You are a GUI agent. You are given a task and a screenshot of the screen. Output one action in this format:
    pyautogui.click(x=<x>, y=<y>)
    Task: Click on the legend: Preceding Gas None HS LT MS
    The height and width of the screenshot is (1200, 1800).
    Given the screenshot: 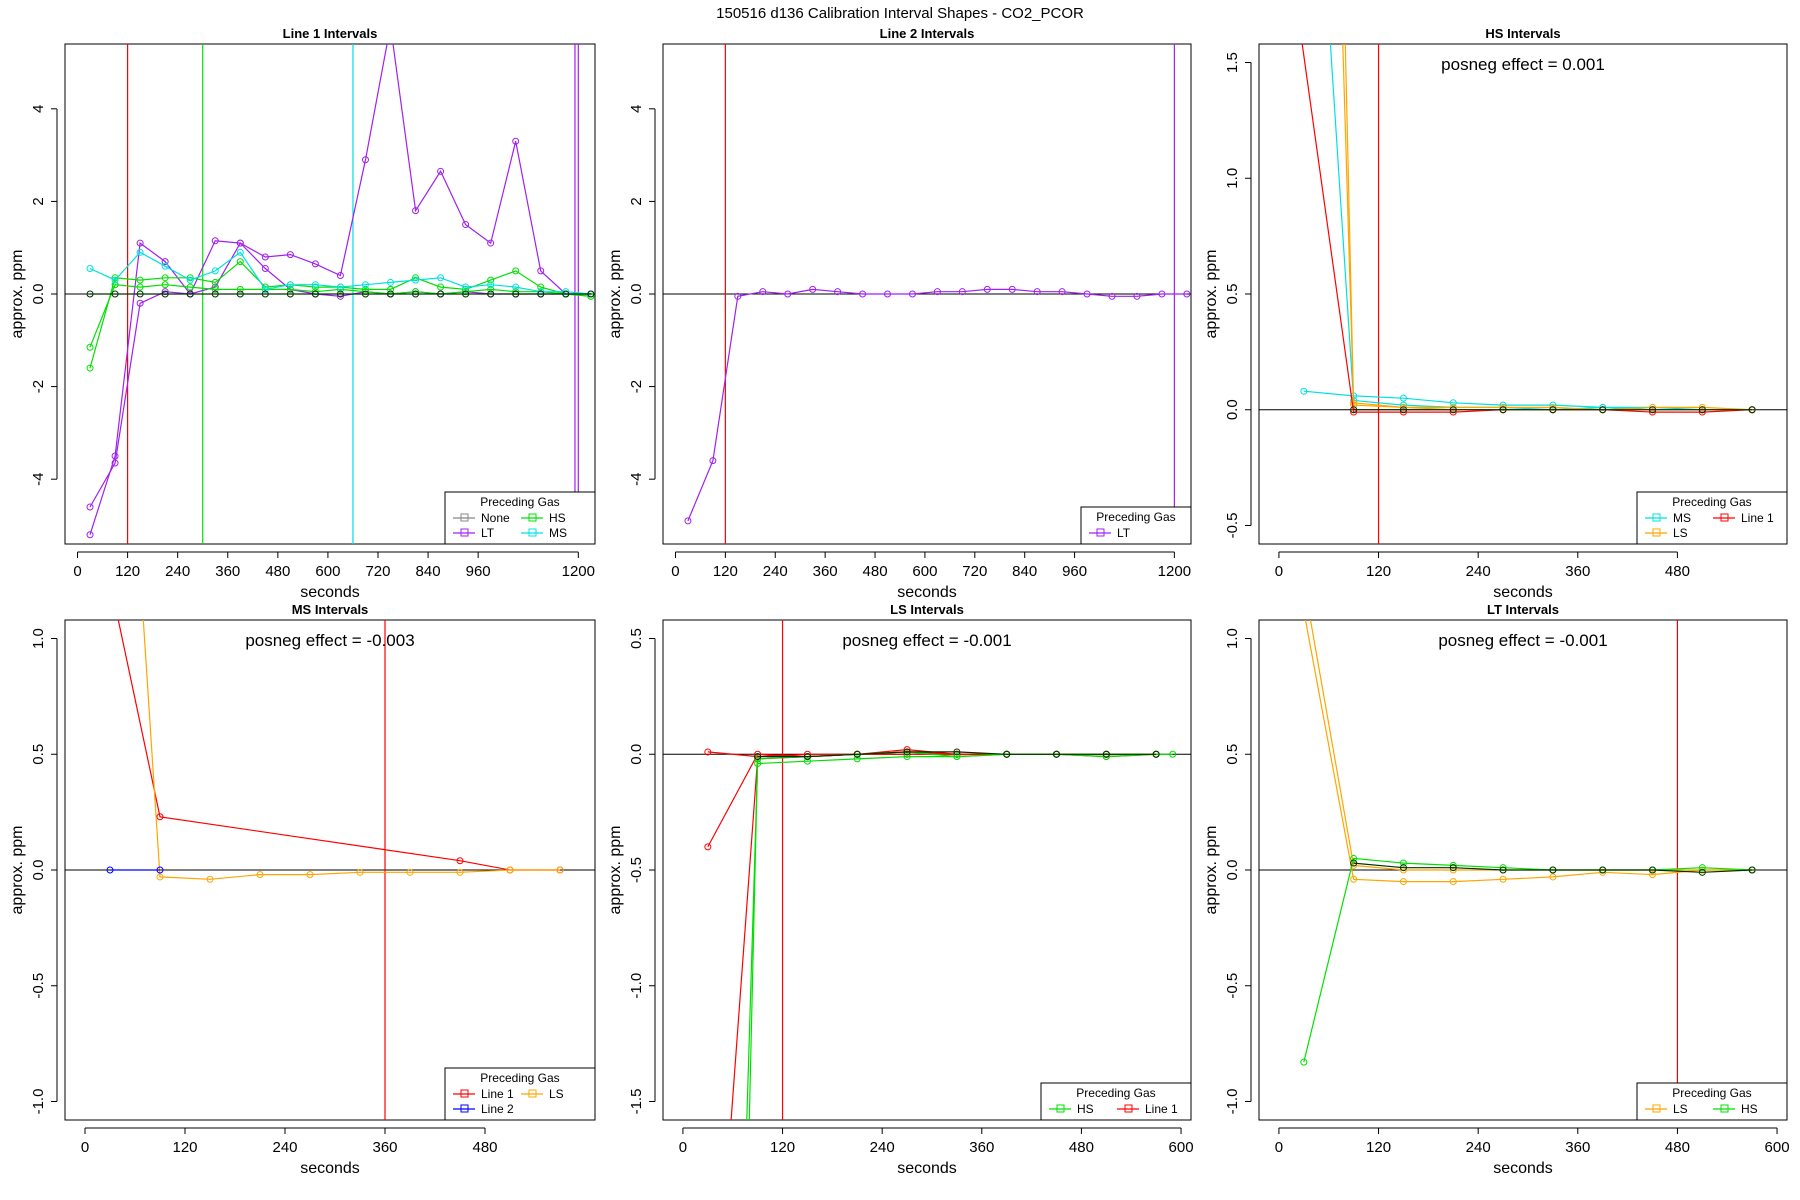 What is the action you would take?
    pyautogui.click(x=520, y=518)
    